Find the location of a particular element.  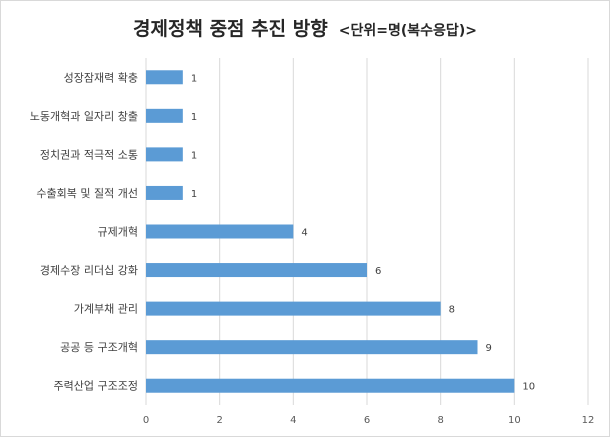

data-label: 4 is located at coordinates (304, 233).